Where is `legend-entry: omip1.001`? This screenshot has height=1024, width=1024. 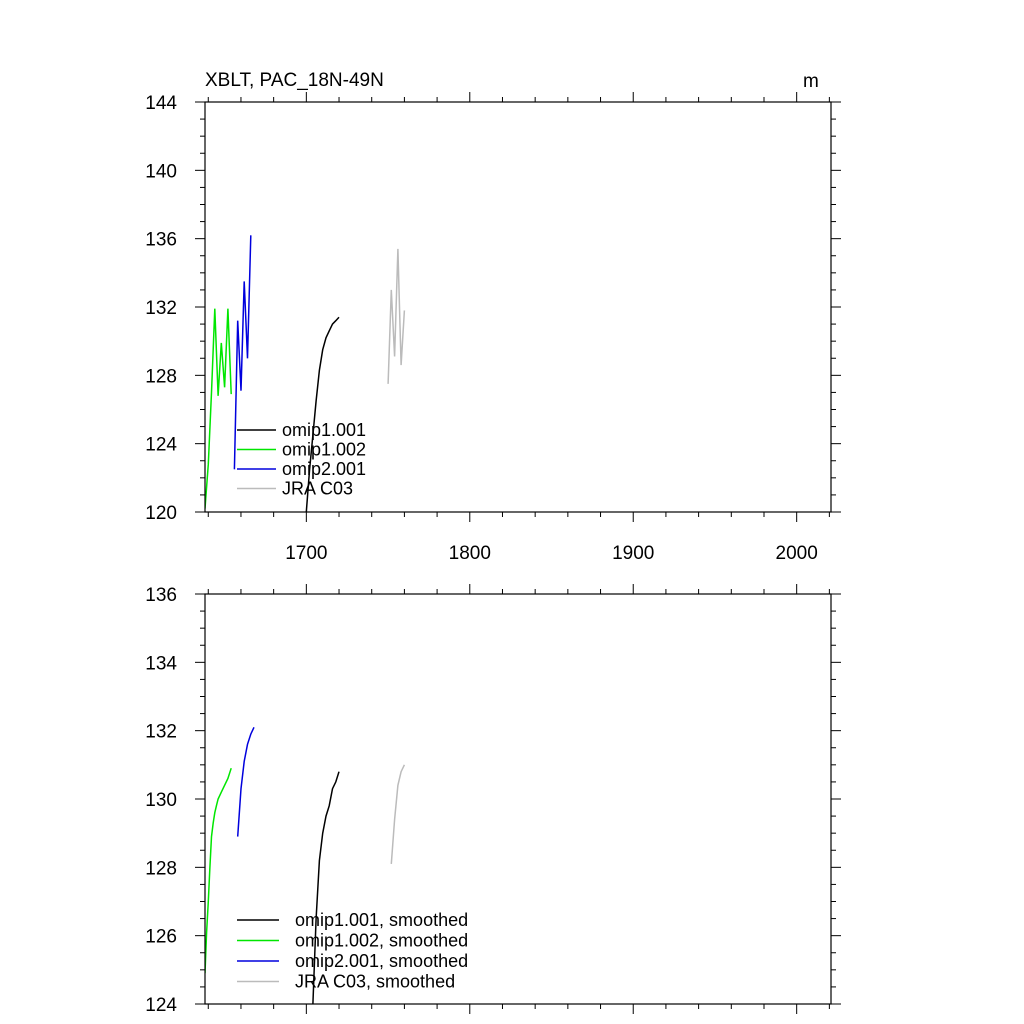 legend-entry: omip1.001 is located at coordinates (324, 430).